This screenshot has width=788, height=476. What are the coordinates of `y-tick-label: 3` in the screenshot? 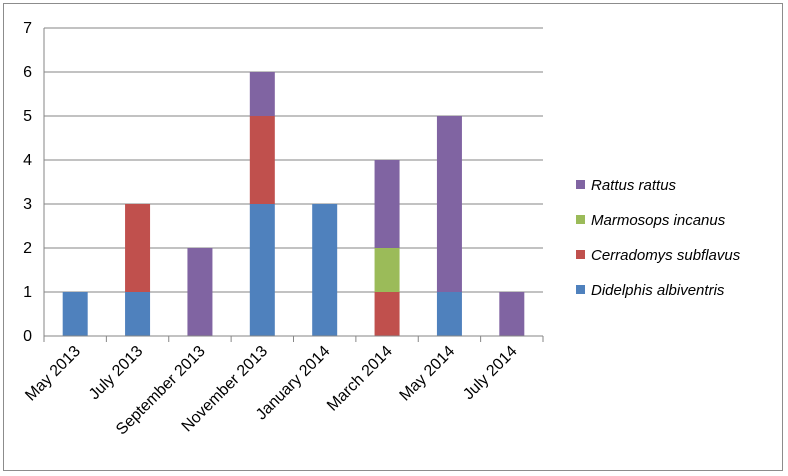 It's located at (27, 204).